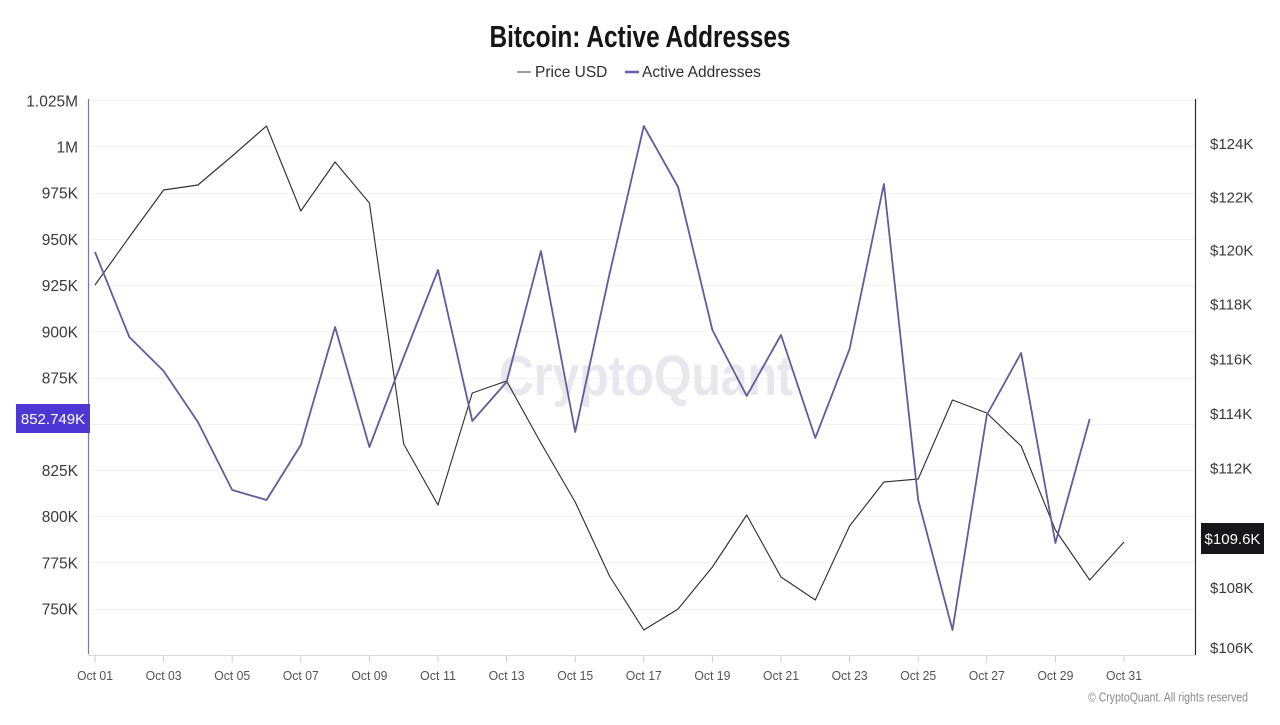 The height and width of the screenshot is (725, 1280). I want to click on svg-text: Oct 29, so click(1055, 675).